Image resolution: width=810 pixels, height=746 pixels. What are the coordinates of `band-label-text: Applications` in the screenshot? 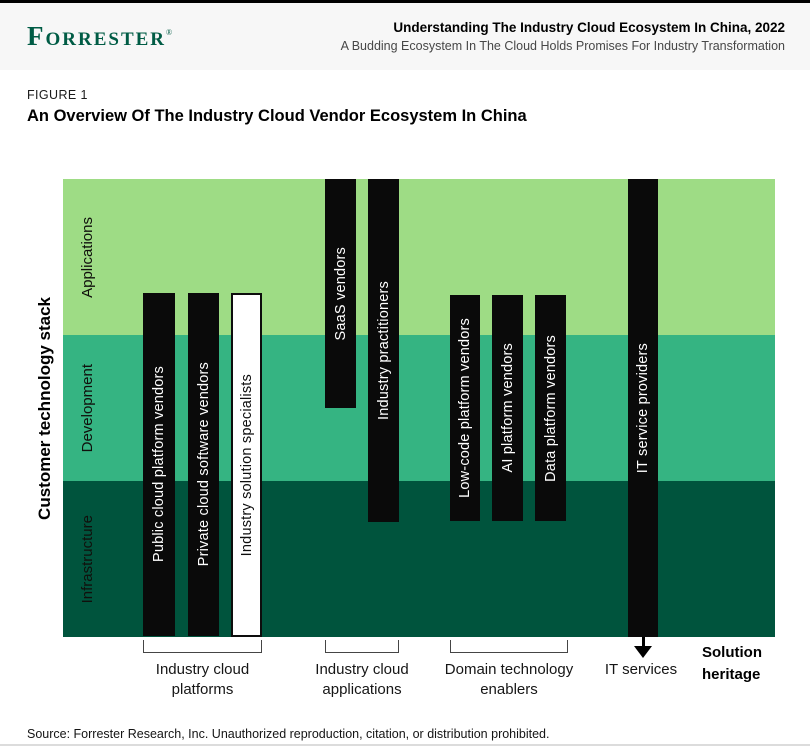 It's located at (87, 257).